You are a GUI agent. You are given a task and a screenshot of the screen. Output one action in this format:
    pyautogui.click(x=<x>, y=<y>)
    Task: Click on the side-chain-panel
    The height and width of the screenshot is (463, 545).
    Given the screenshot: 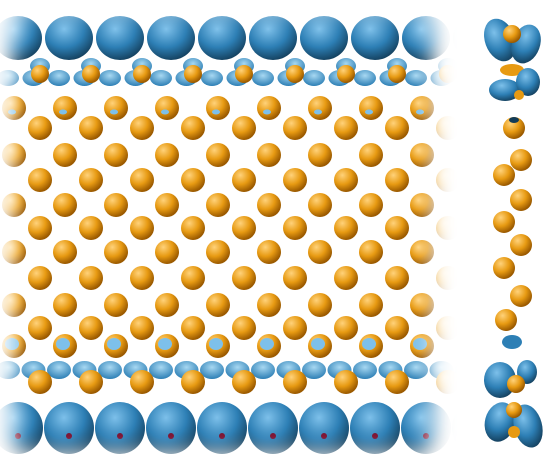 What is the action you would take?
    pyautogui.click(x=513, y=233)
    